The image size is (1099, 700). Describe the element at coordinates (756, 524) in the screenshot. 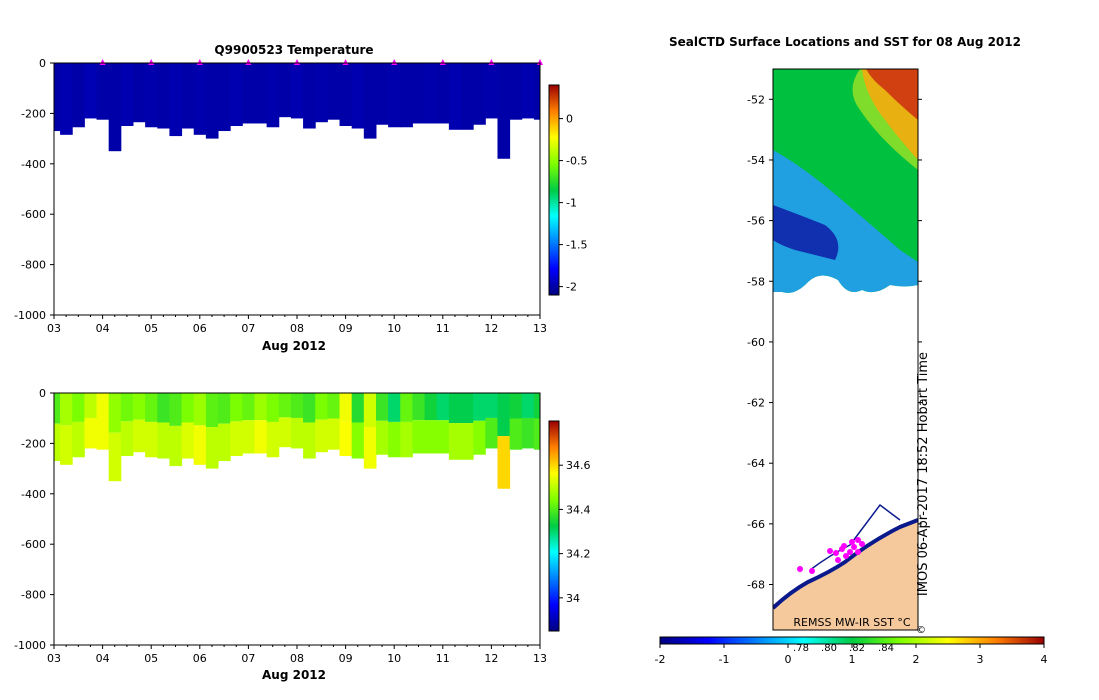

I see `sst-map-ytick-label: -66` at that location.